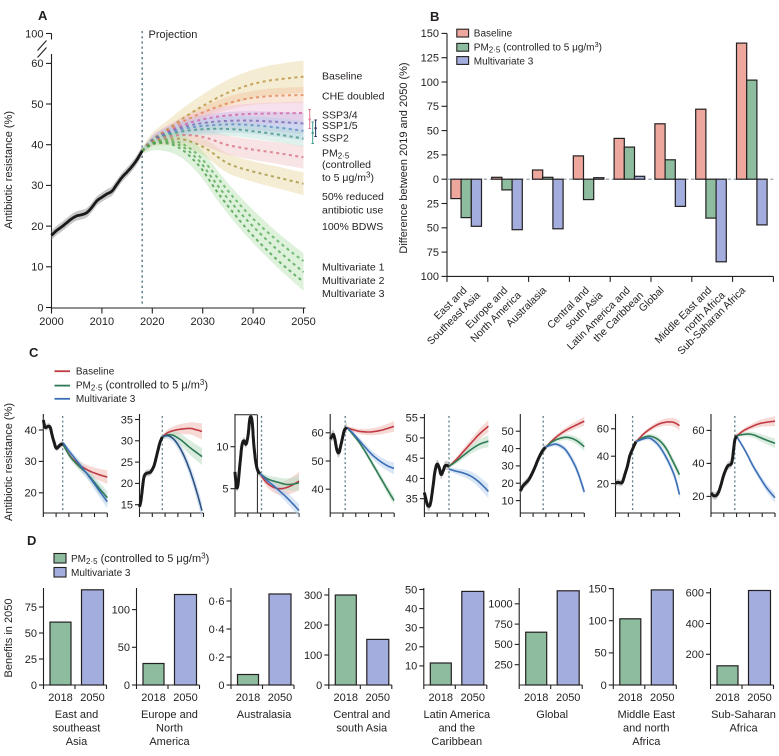 The width and height of the screenshot is (779, 756). What do you see at coordinates (348, 178) in the screenshot?
I see `svg-text: to 5 μg/m3)` at bounding box center [348, 178].